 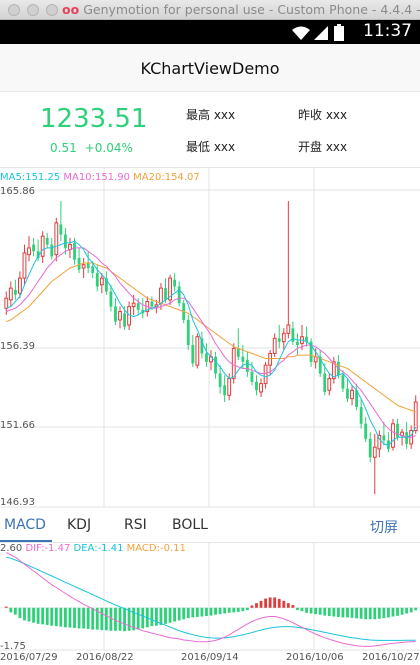 What do you see at coordinates (315, 657) in the screenshot?
I see `x-tick-label: 2016/10/06` at bounding box center [315, 657].